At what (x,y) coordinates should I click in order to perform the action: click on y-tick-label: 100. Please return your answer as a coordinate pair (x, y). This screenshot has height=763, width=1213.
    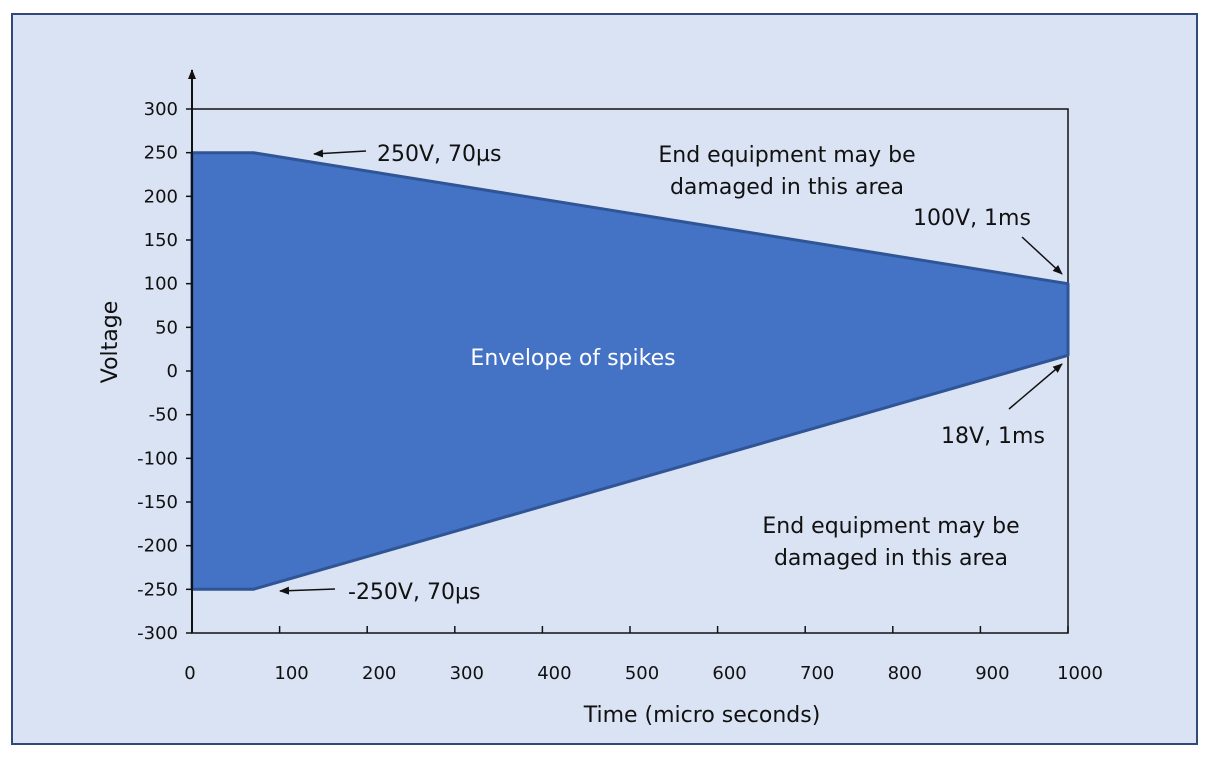
    Looking at the image, I should click on (161, 284).